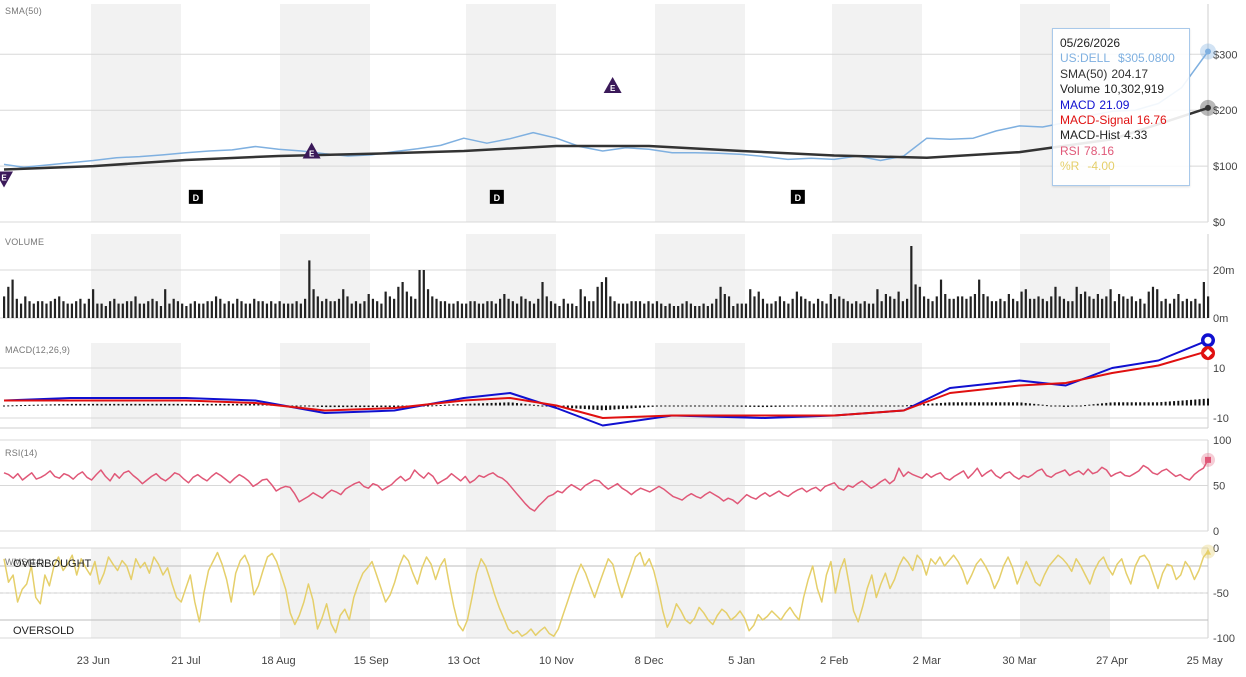 The width and height of the screenshot is (1246, 677). What do you see at coordinates (1090, 135) in the screenshot?
I see `tooltip-key: MACD-Hist` at bounding box center [1090, 135].